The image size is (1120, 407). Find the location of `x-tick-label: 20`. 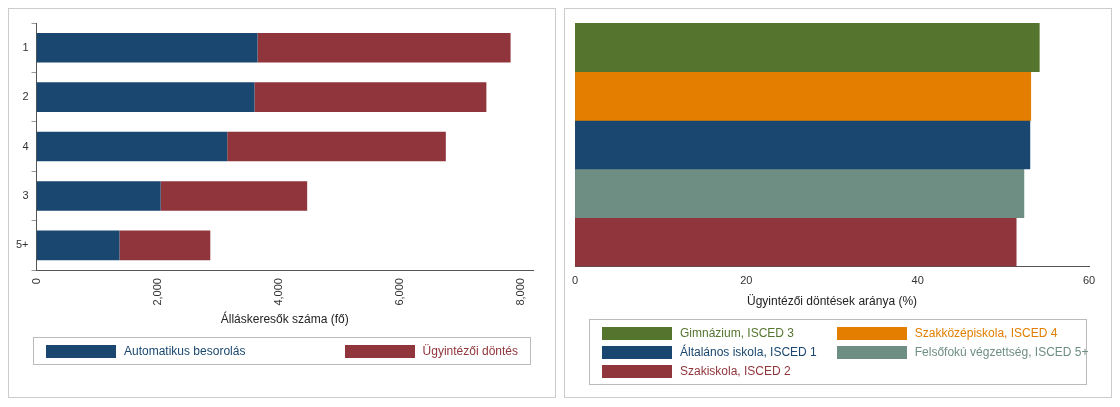

x-tick-label: 20 is located at coordinates (746, 280).